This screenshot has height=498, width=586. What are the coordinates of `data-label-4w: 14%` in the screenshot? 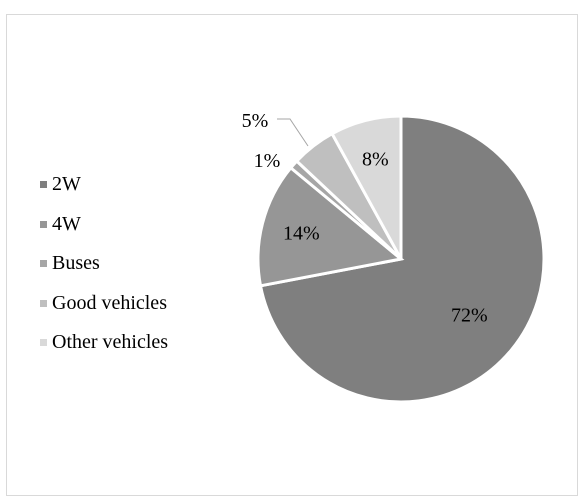 It's located at (301, 233).